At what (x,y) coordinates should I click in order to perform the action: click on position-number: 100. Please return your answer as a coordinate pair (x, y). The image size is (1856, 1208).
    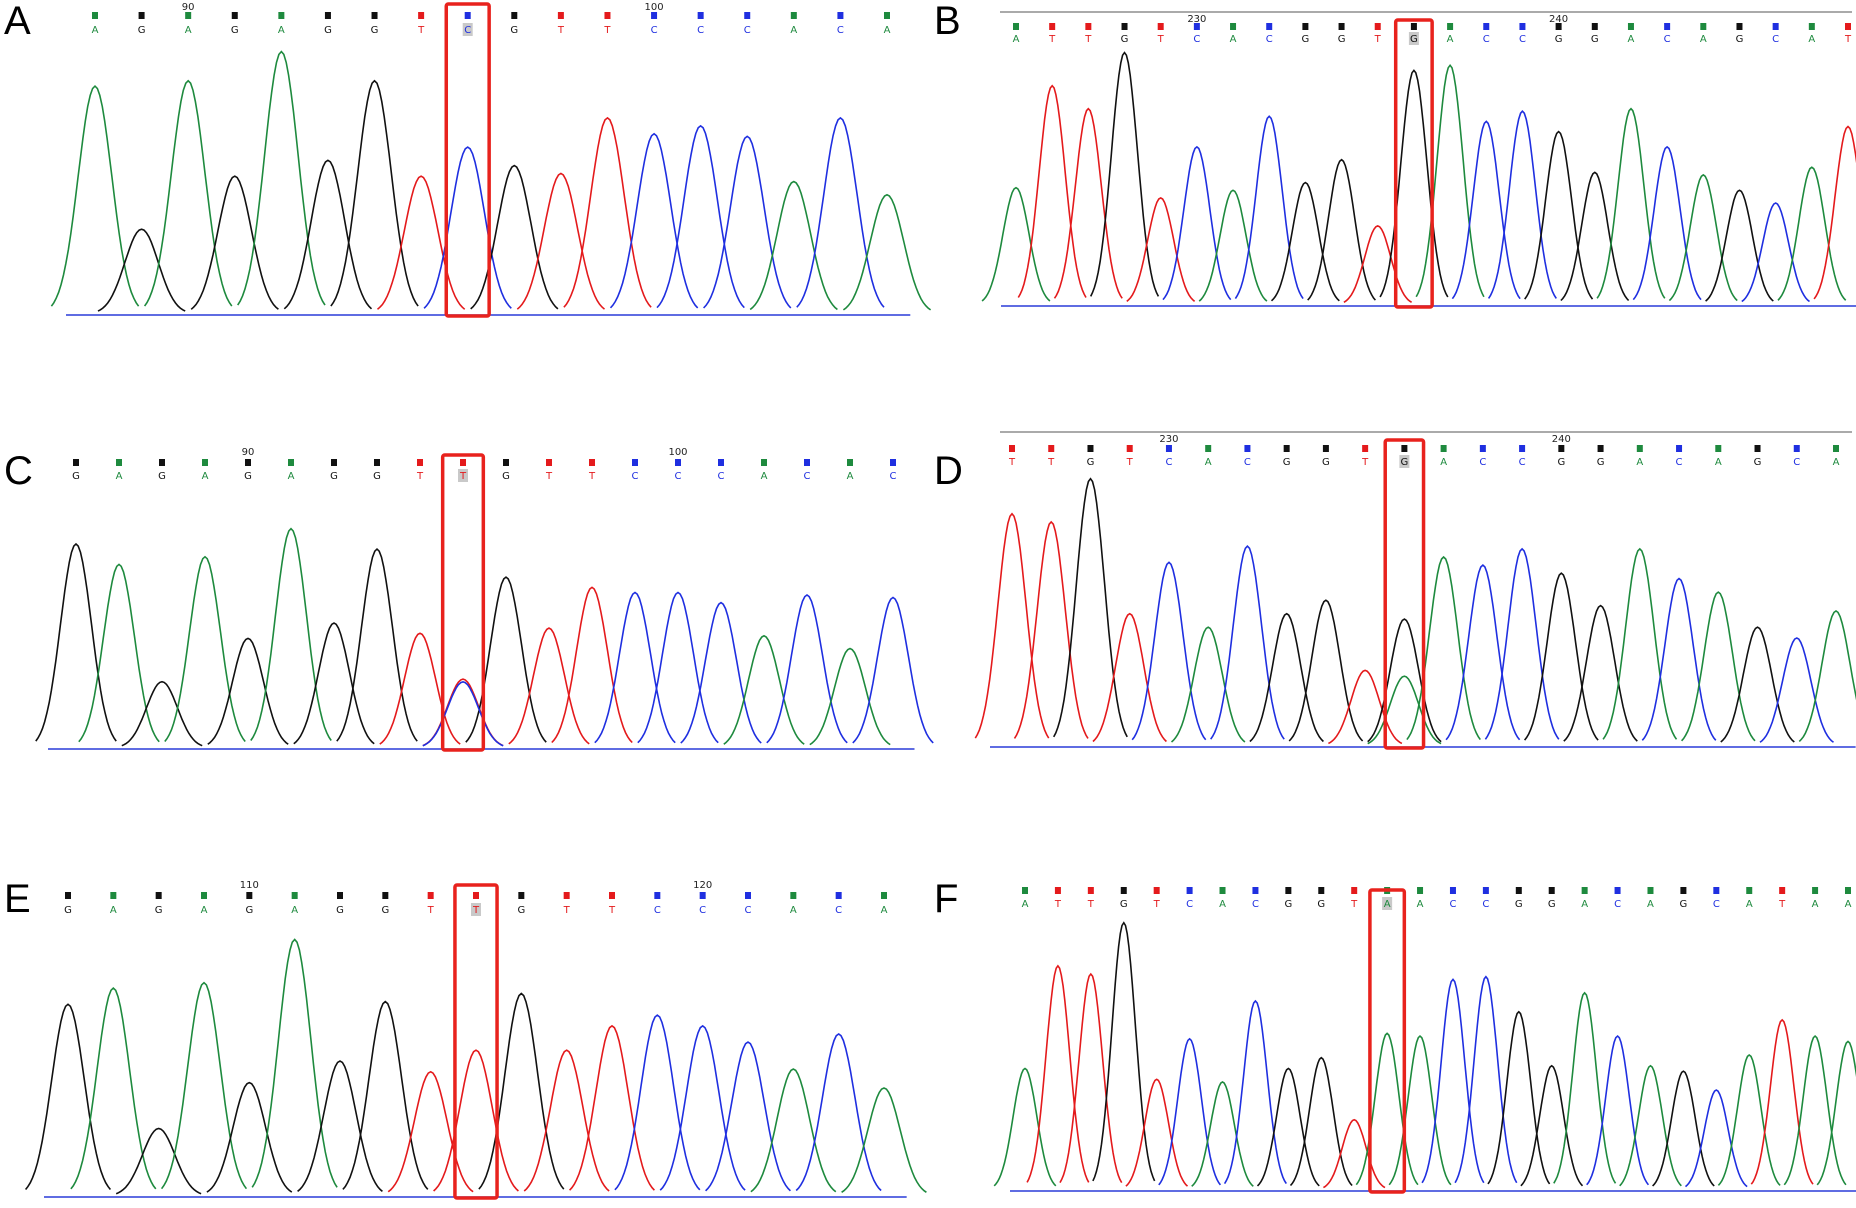
    Looking at the image, I should click on (677, 452).